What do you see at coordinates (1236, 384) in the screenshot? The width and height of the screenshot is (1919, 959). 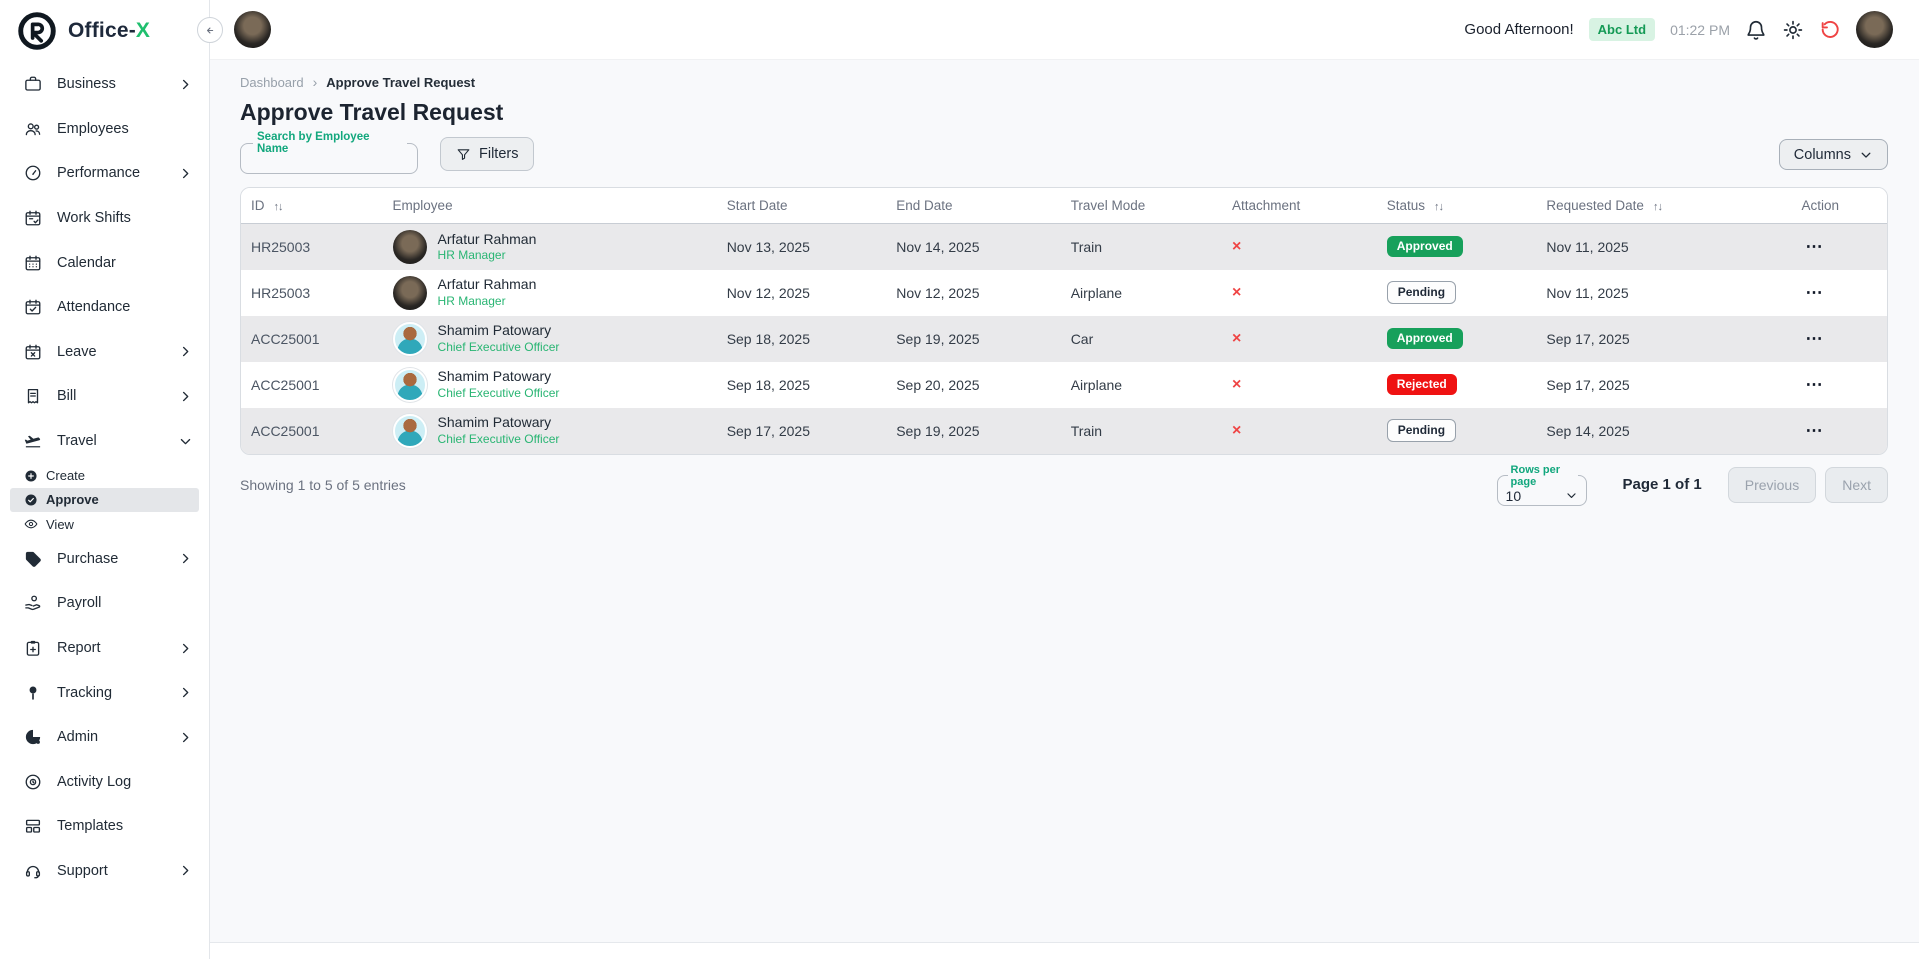 I see `attachment-missing-icon: ×` at bounding box center [1236, 384].